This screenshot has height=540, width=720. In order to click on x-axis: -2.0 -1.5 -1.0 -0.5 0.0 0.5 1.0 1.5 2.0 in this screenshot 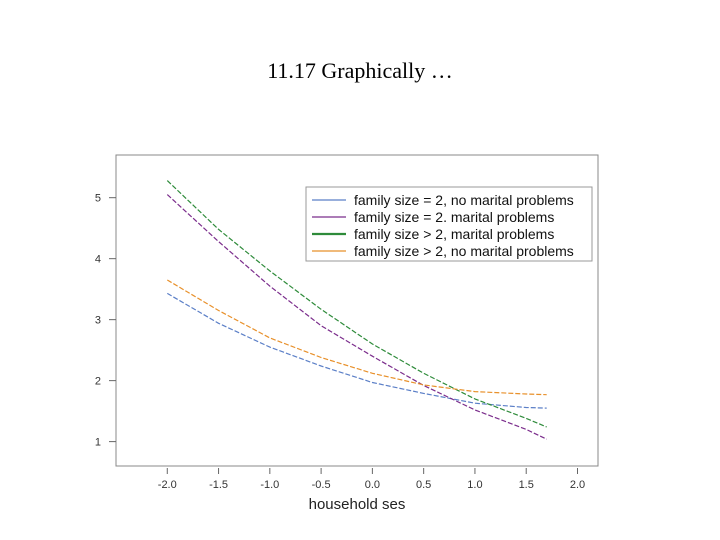, I will do `click(371, 479)`.